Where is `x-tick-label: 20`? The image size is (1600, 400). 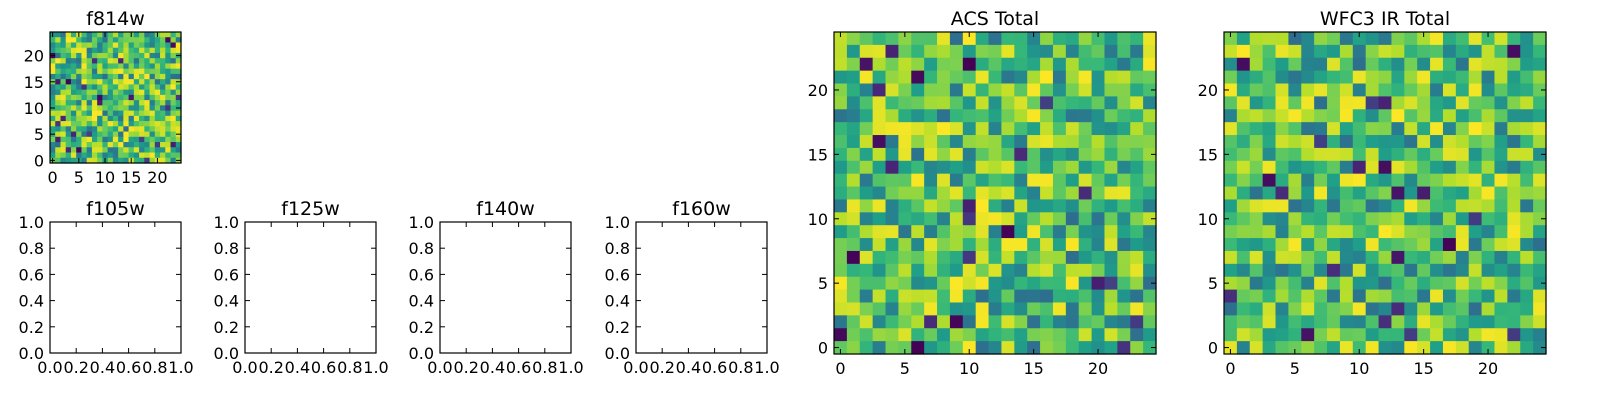
x-tick-label: 20 is located at coordinates (1488, 368).